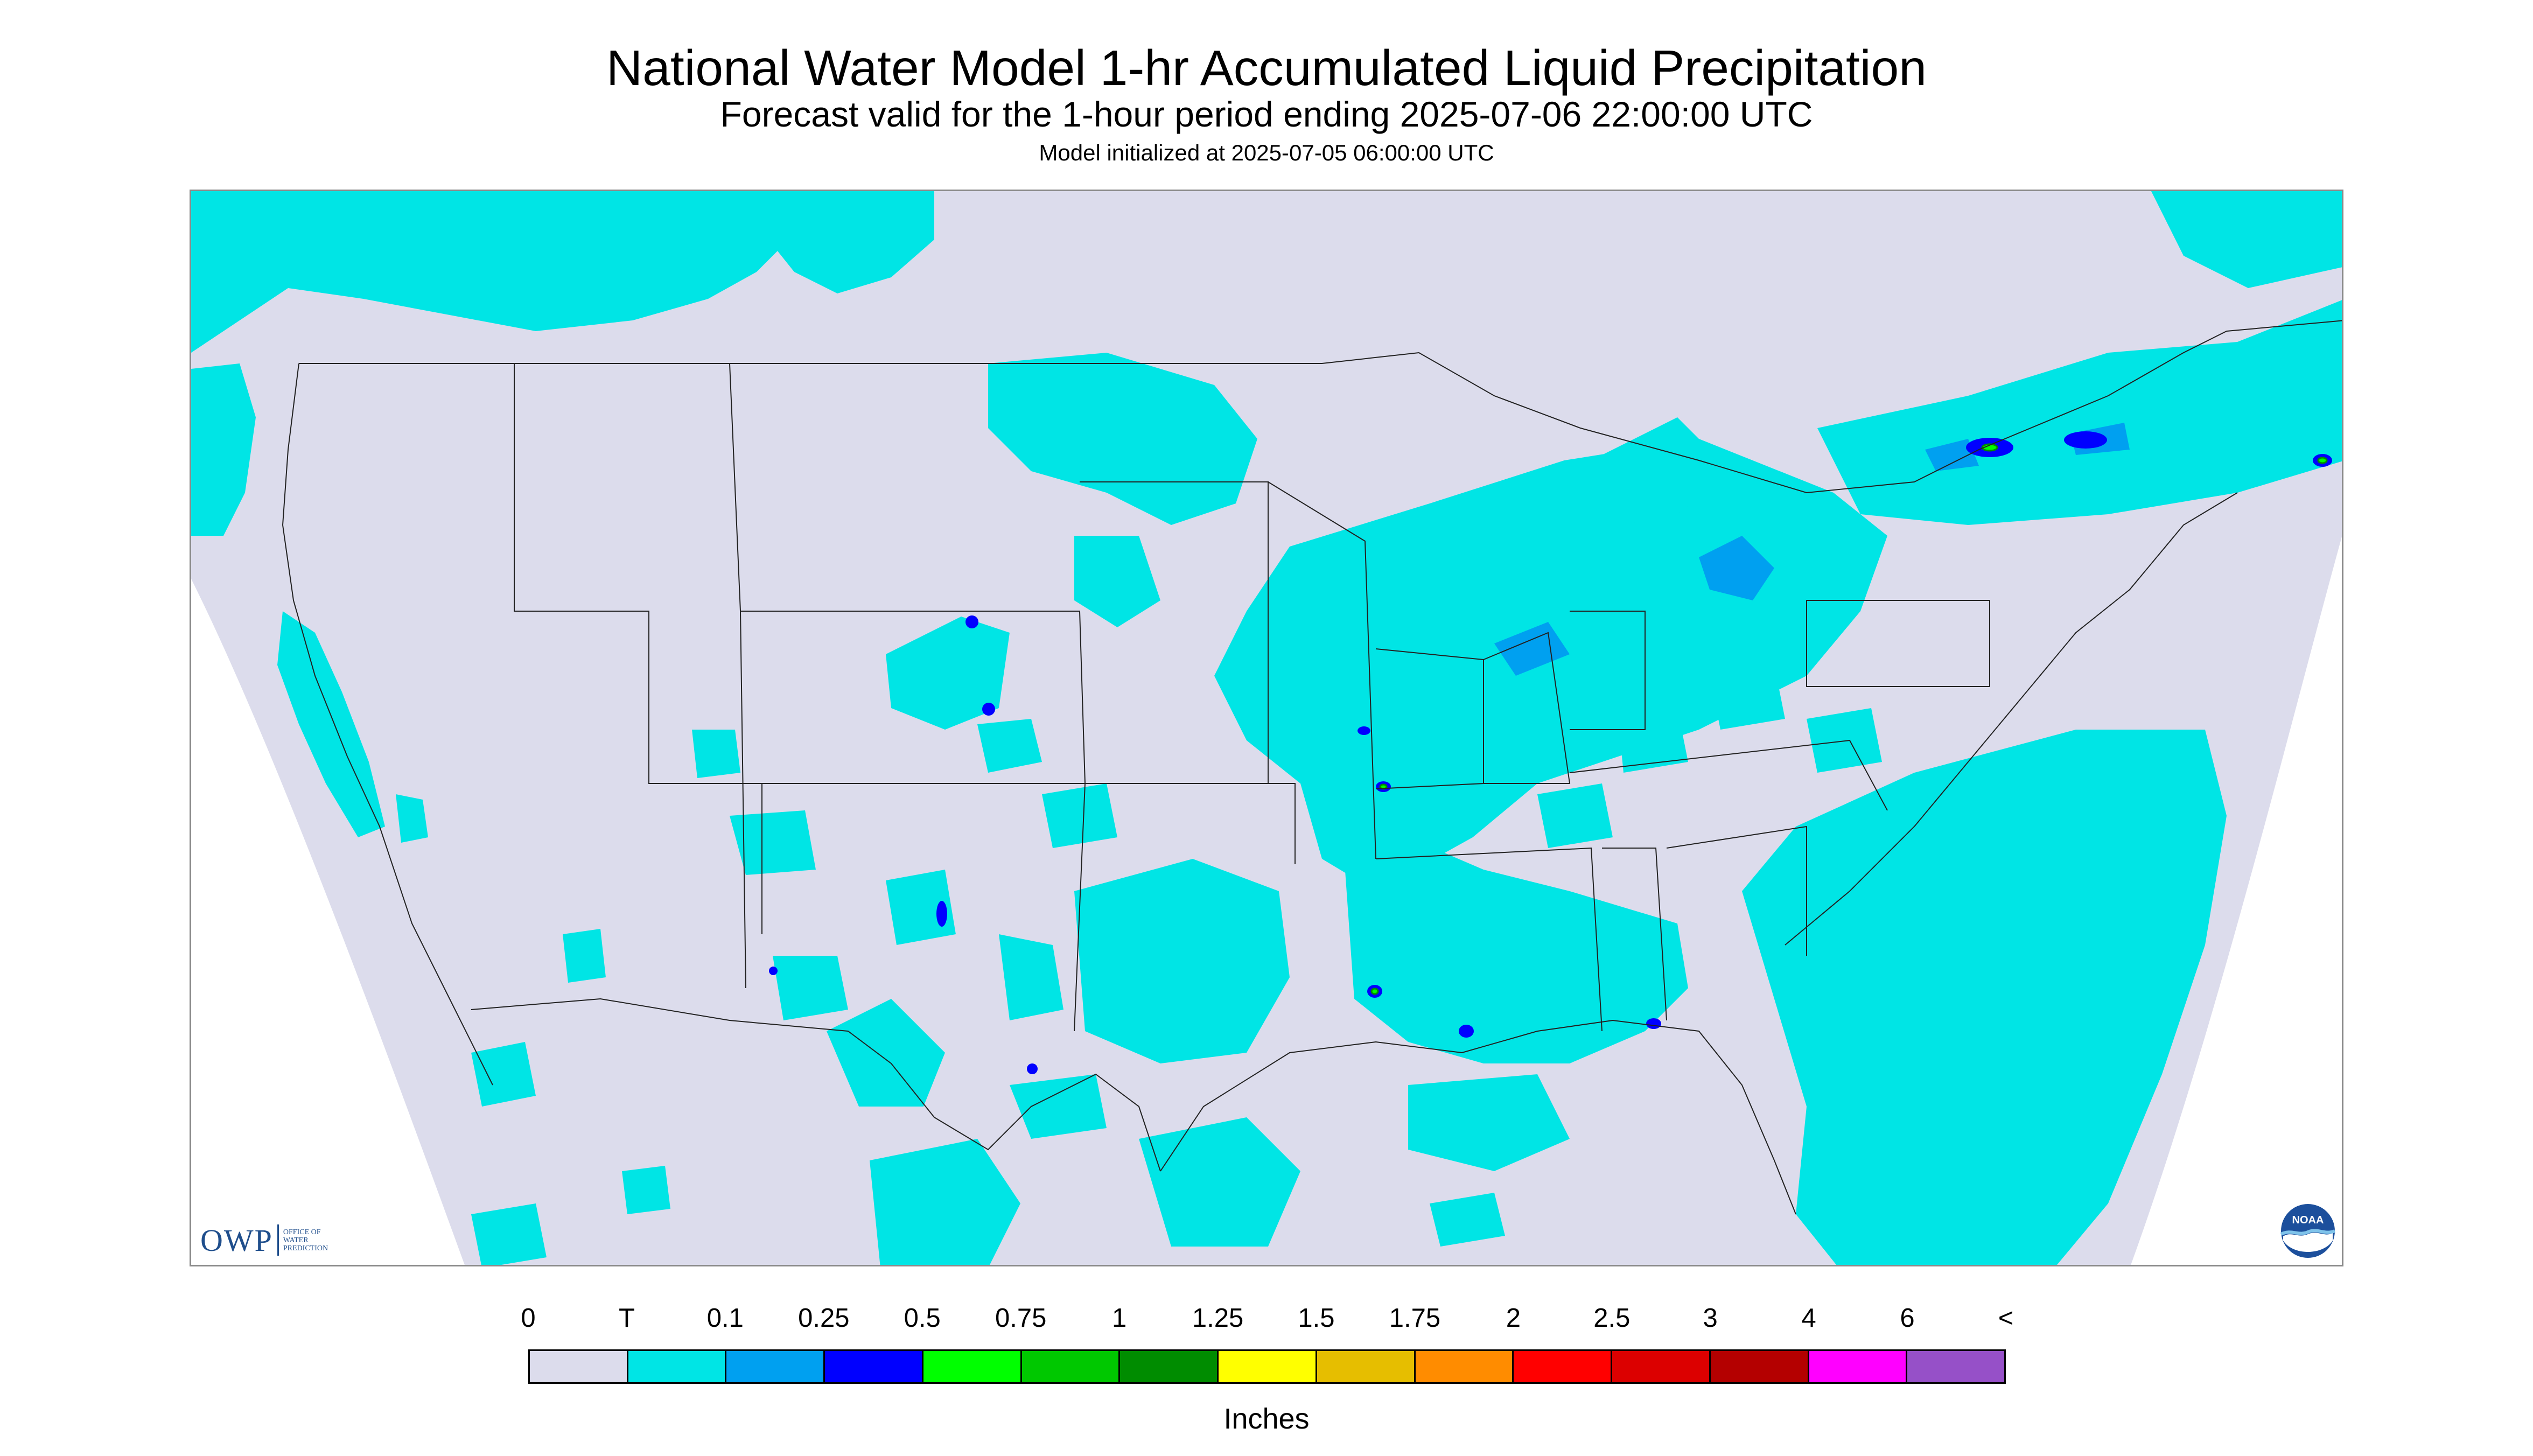  I want to click on legend-label: 4, so click(1809, 1318).